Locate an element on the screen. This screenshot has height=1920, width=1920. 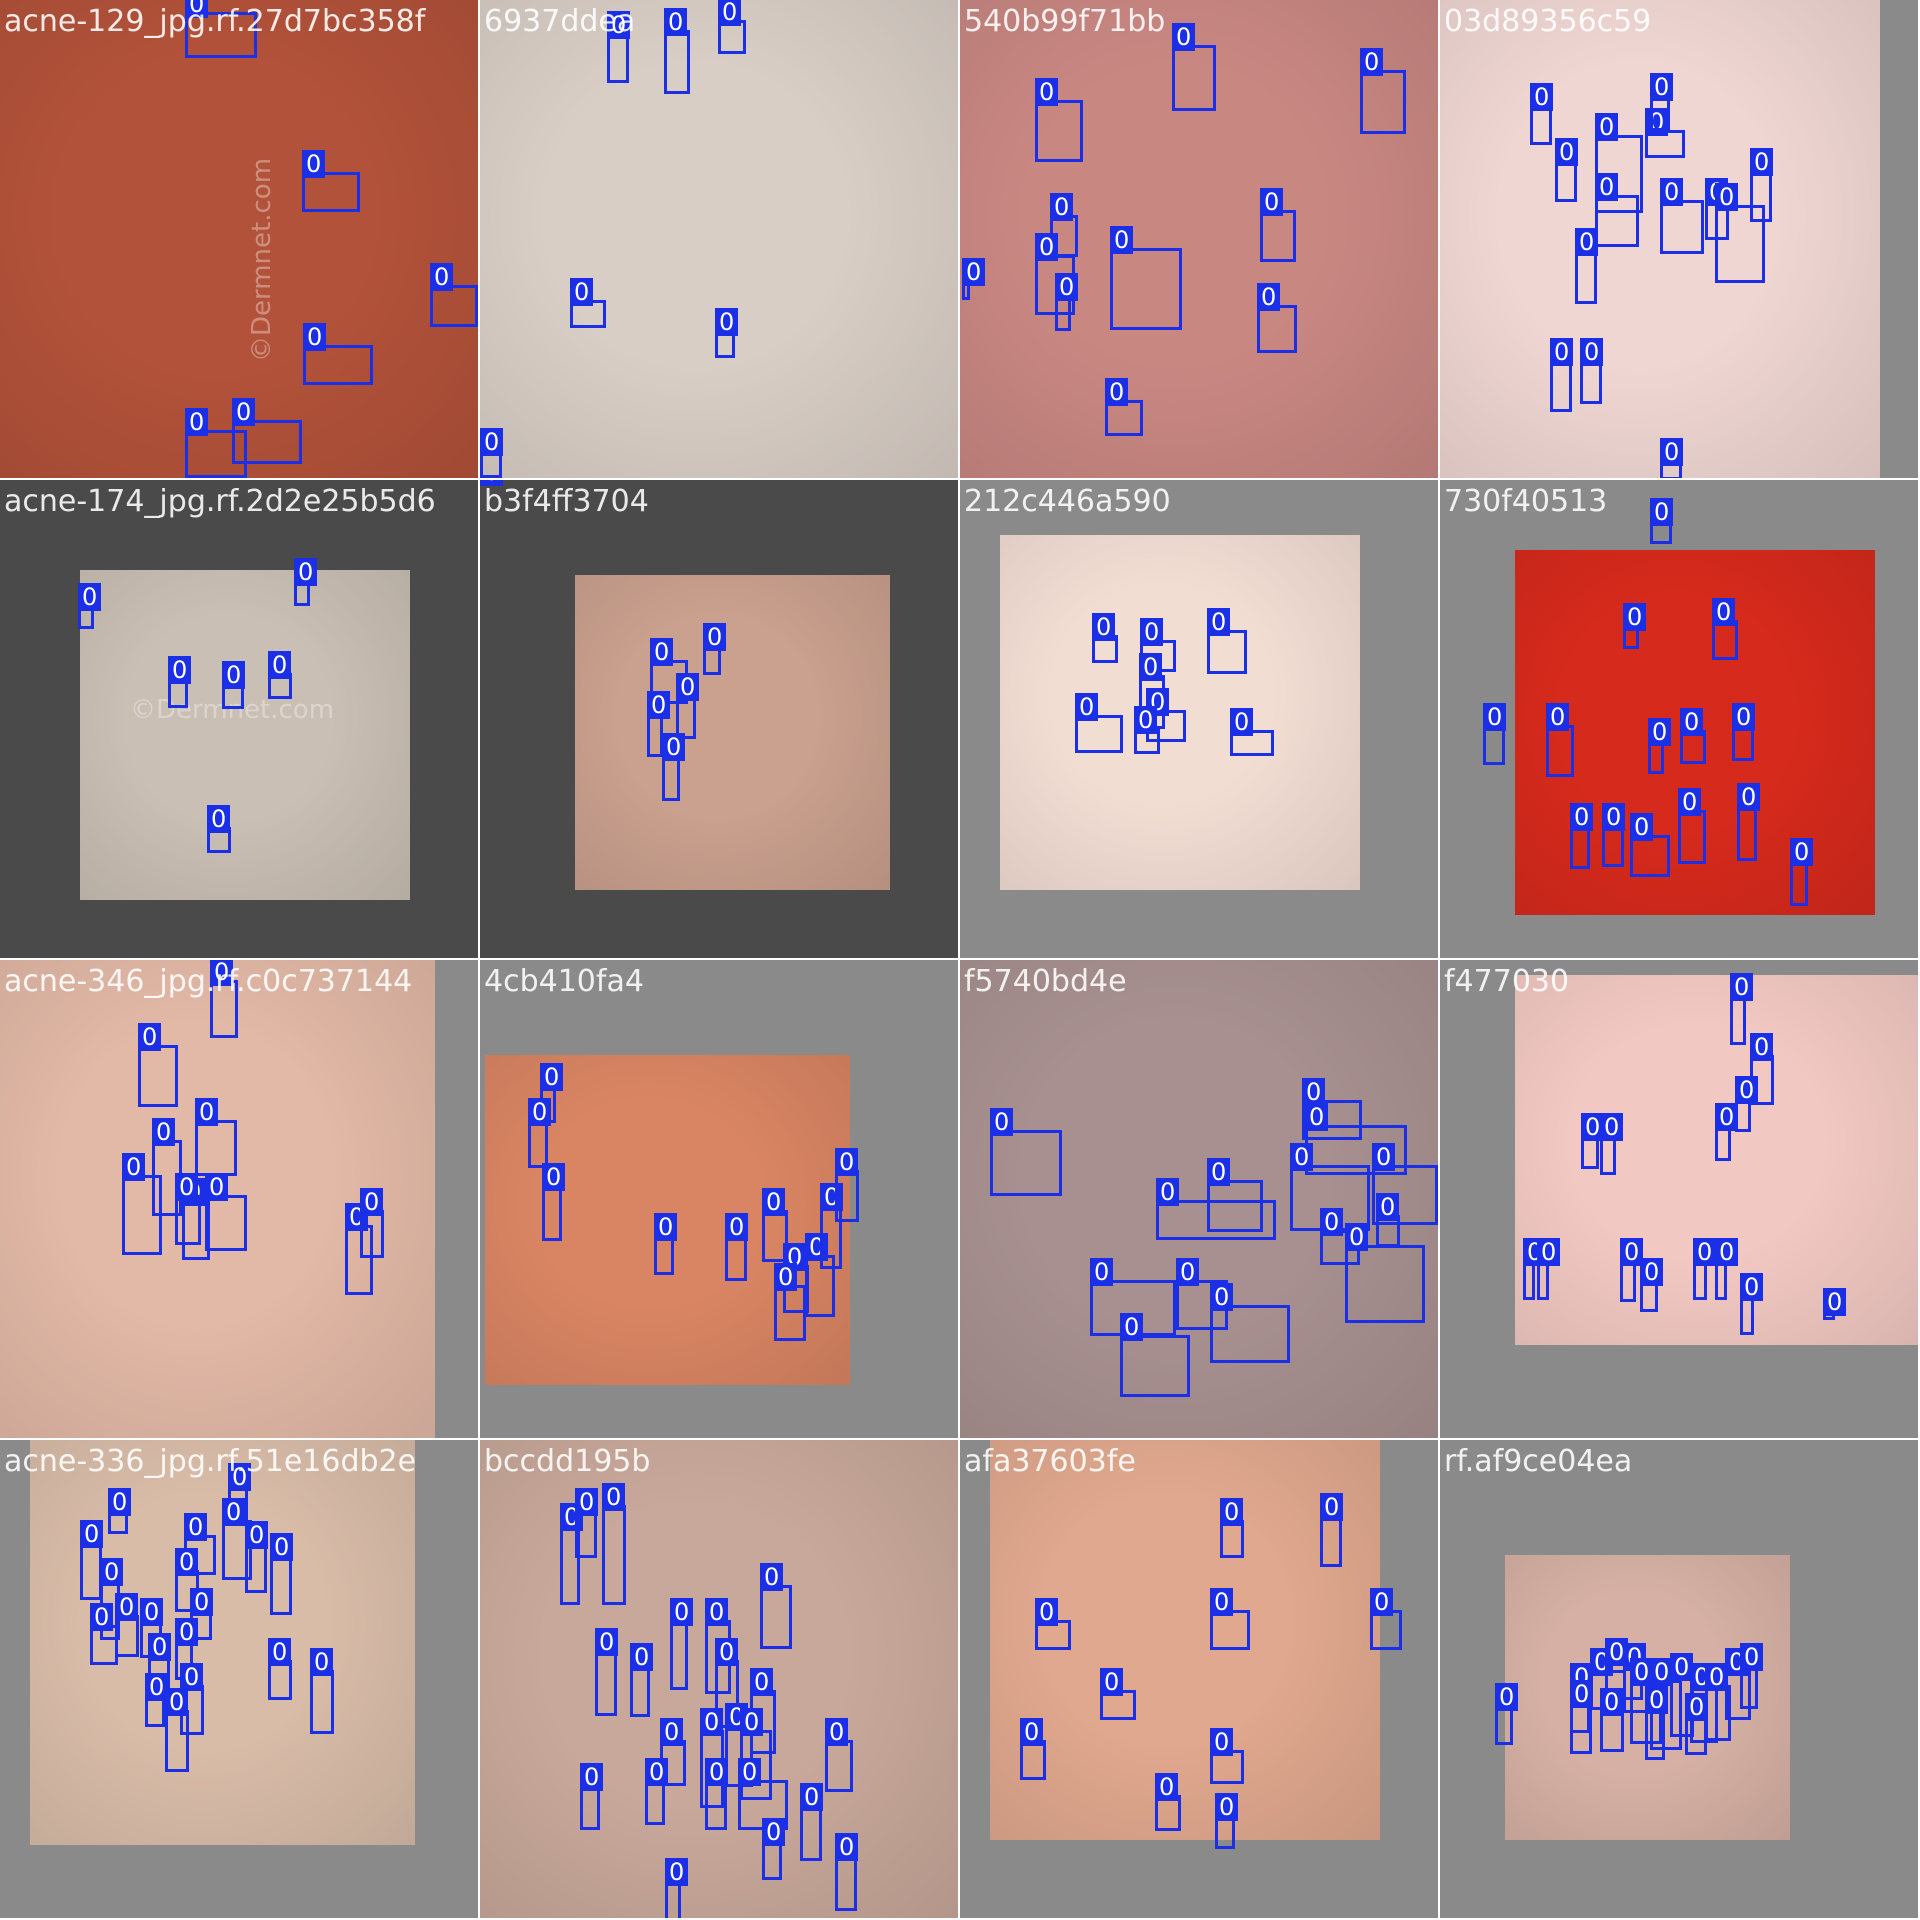
mosaic-tile: 0000000000004cb410fa4 is located at coordinates (719, 1199).